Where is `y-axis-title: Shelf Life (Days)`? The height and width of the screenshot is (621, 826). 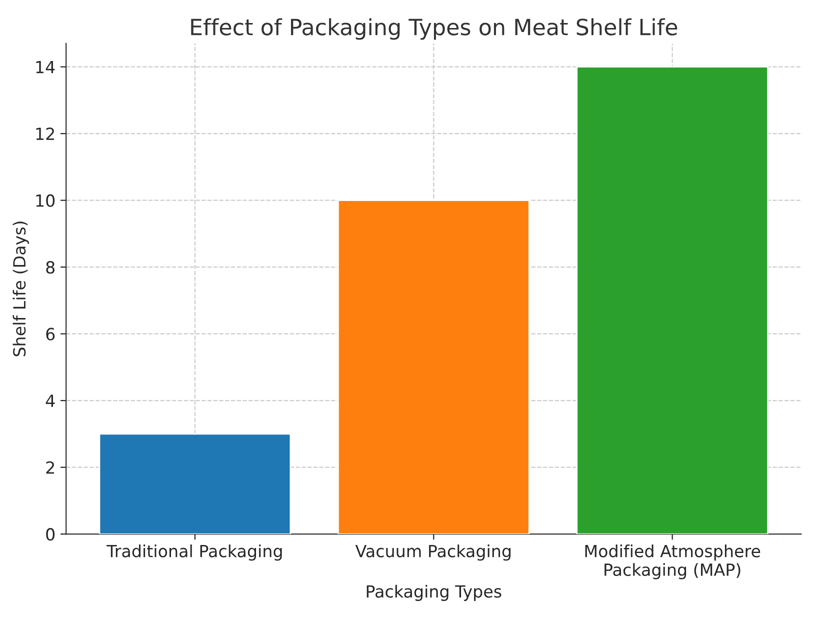
y-axis-title: Shelf Life (Days) is located at coordinates (20, 289).